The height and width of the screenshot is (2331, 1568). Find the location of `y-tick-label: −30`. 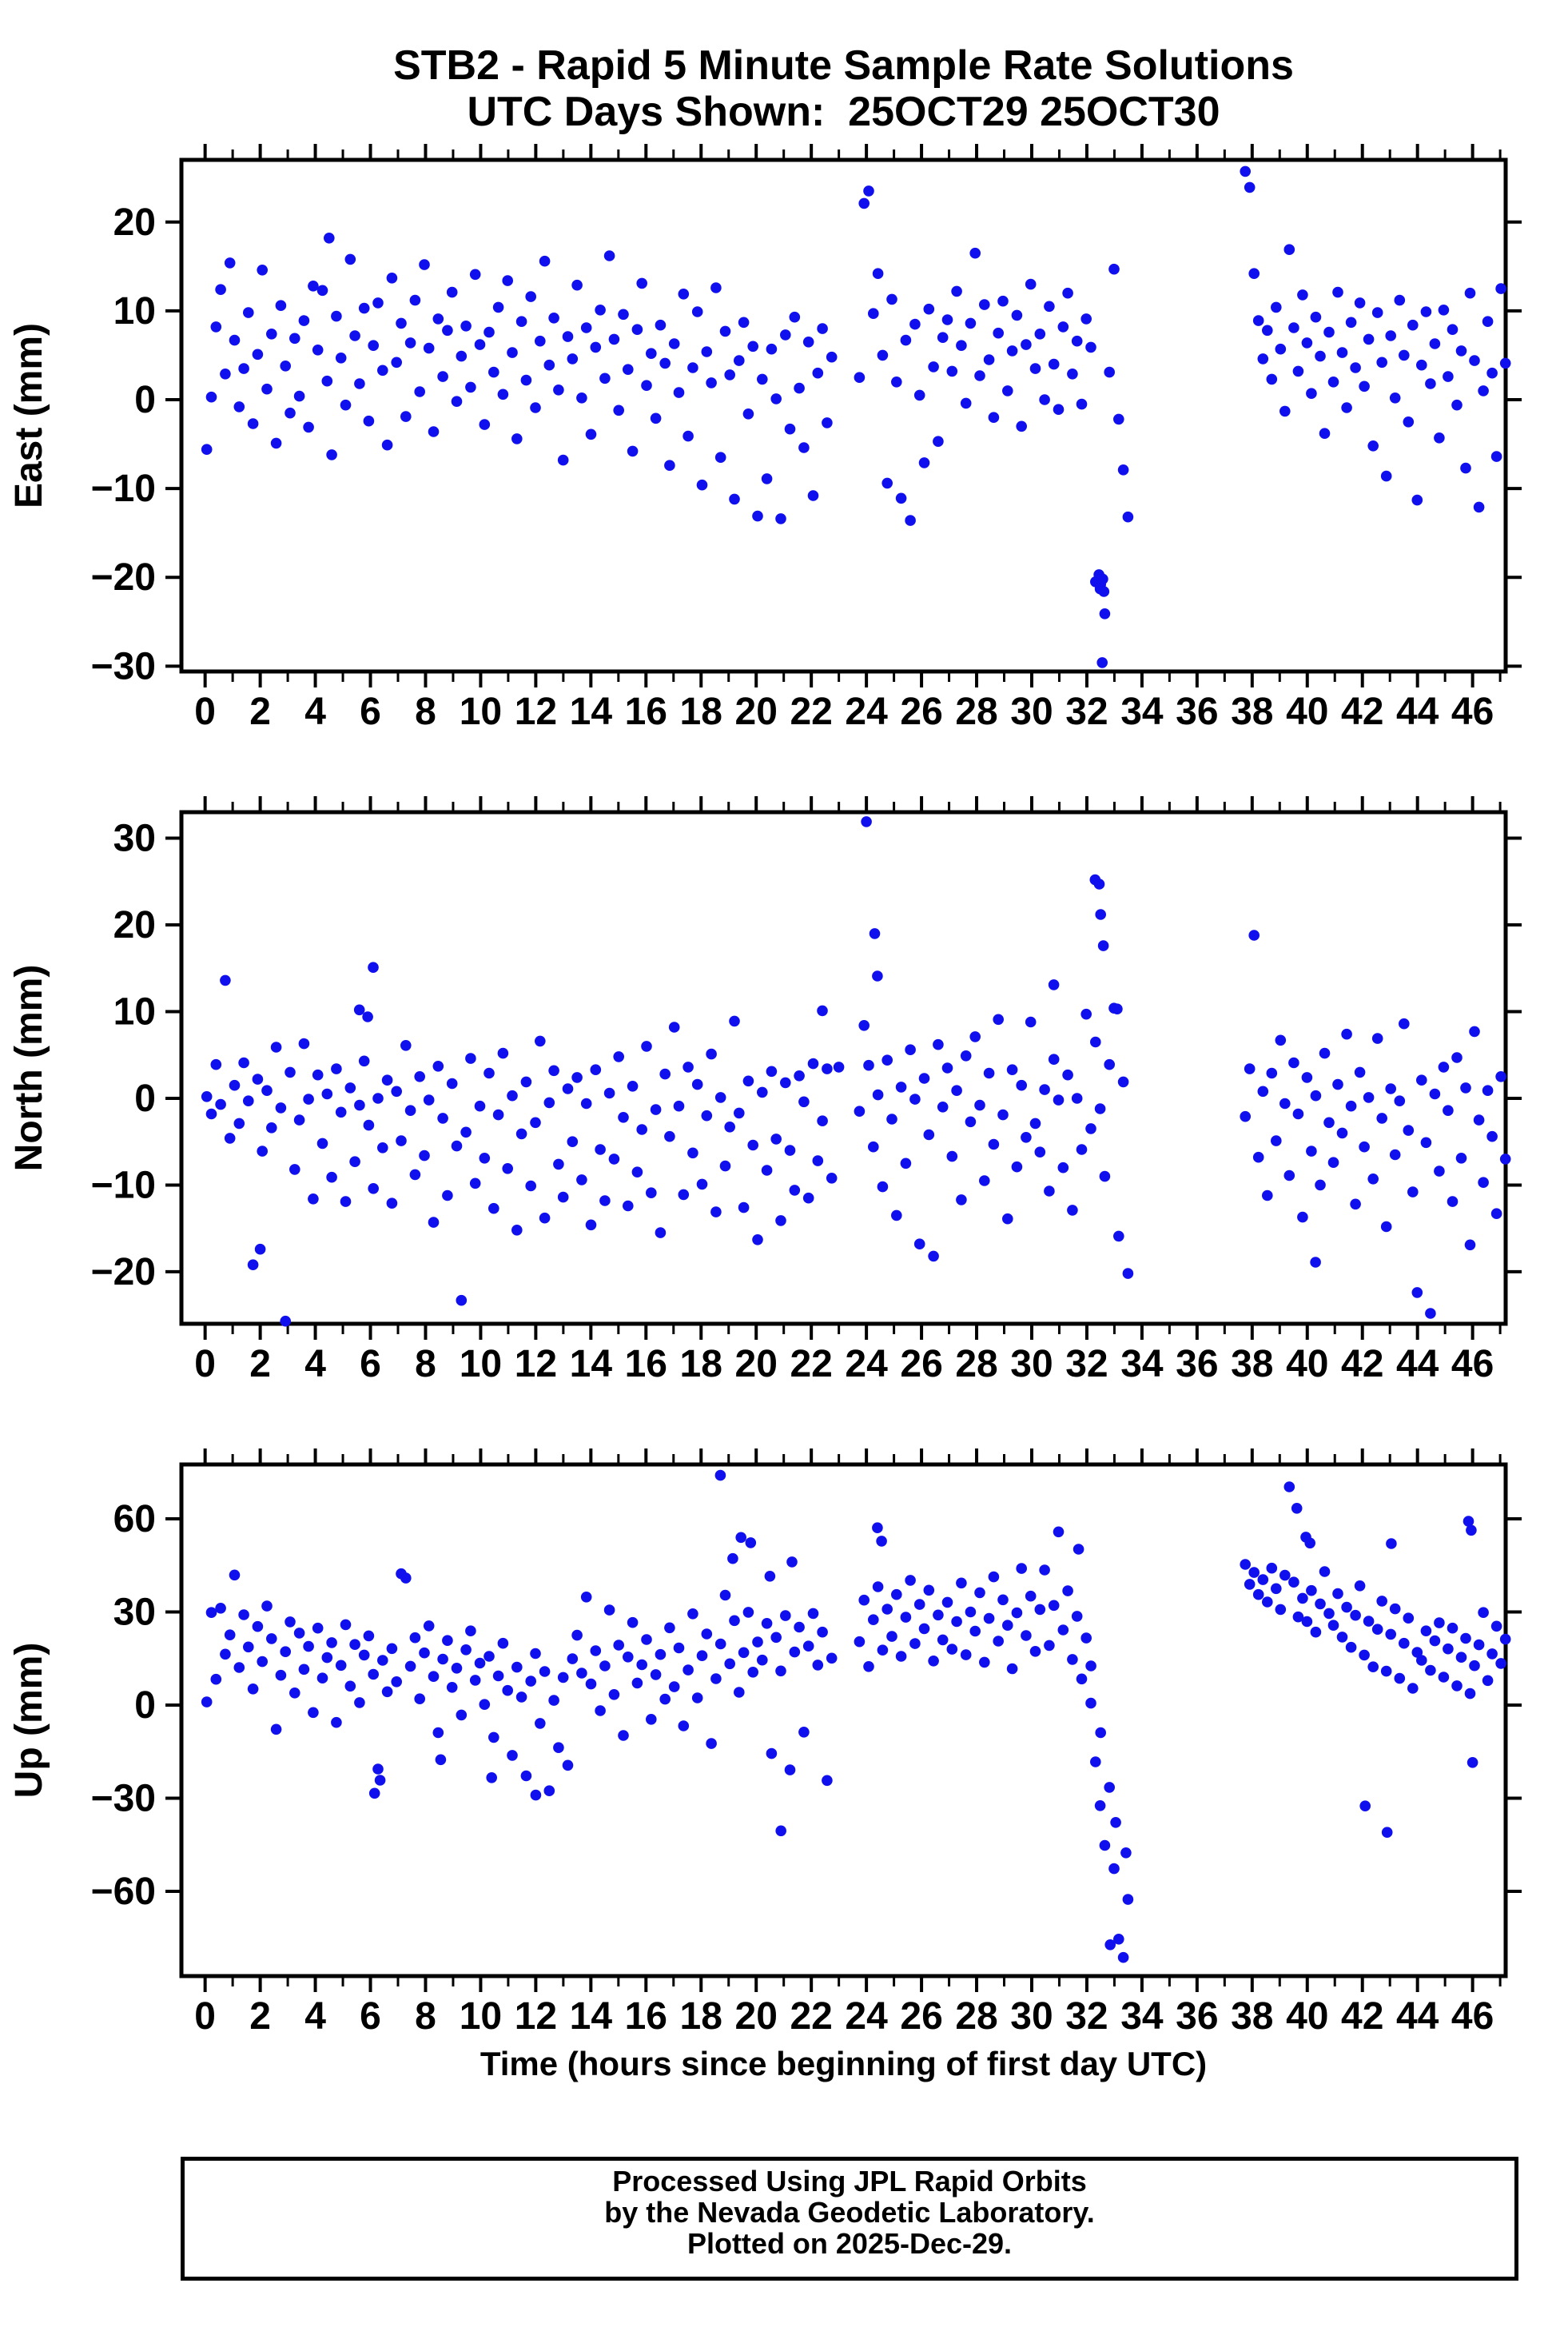

y-tick-label: −30 is located at coordinates (123, 1798).